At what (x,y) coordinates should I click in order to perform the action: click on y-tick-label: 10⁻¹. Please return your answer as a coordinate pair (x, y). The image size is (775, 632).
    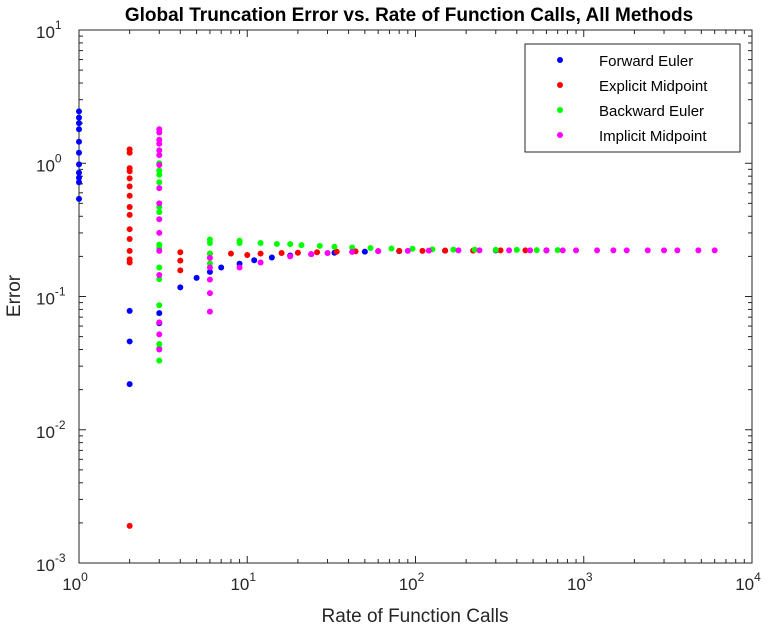
    Looking at the image, I should click on (51, 297).